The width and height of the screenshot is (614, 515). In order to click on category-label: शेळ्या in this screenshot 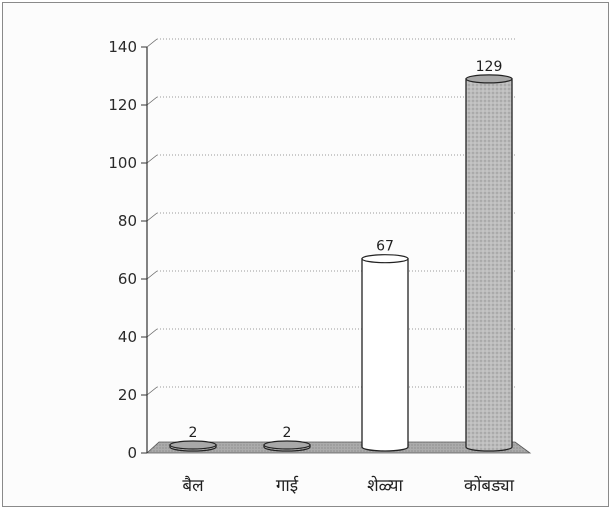, I will do `click(385, 485)`.